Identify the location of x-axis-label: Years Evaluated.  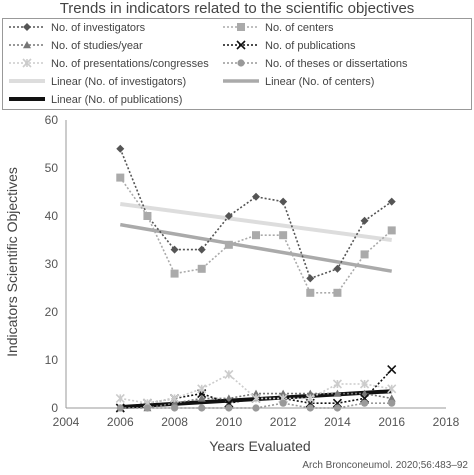
(260, 446).